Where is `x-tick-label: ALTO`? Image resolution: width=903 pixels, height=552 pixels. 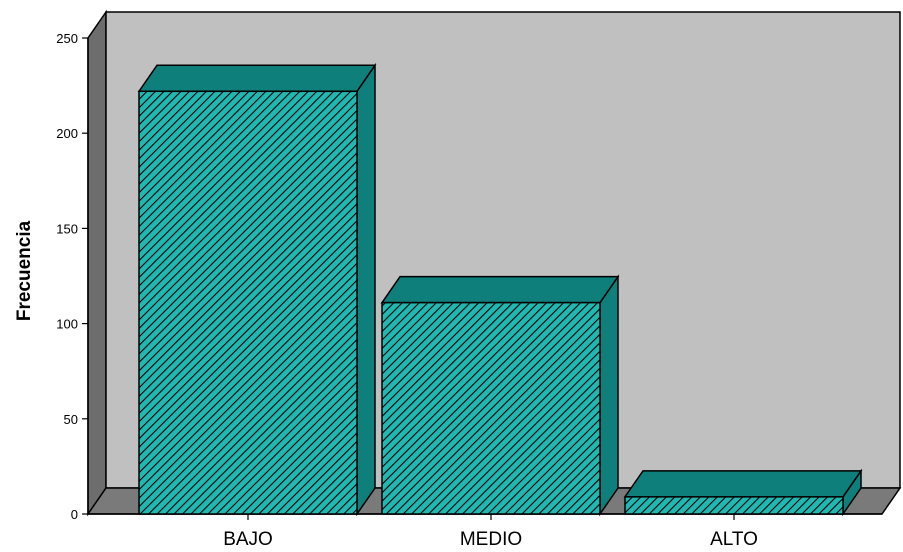 x-tick-label: ALTO is located at coordinates (734, 539).